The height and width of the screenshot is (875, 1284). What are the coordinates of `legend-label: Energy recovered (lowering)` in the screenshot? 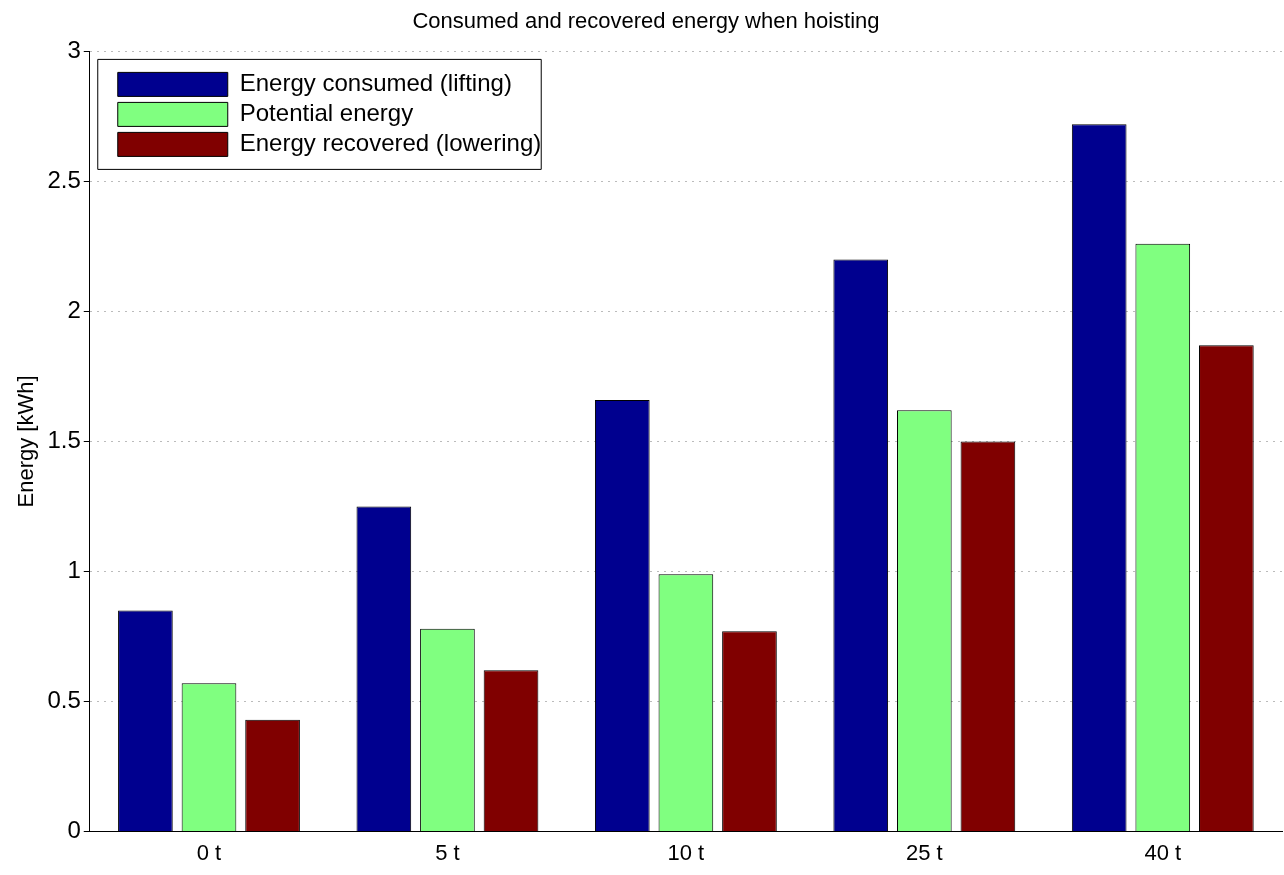 It's located at (390, 143).